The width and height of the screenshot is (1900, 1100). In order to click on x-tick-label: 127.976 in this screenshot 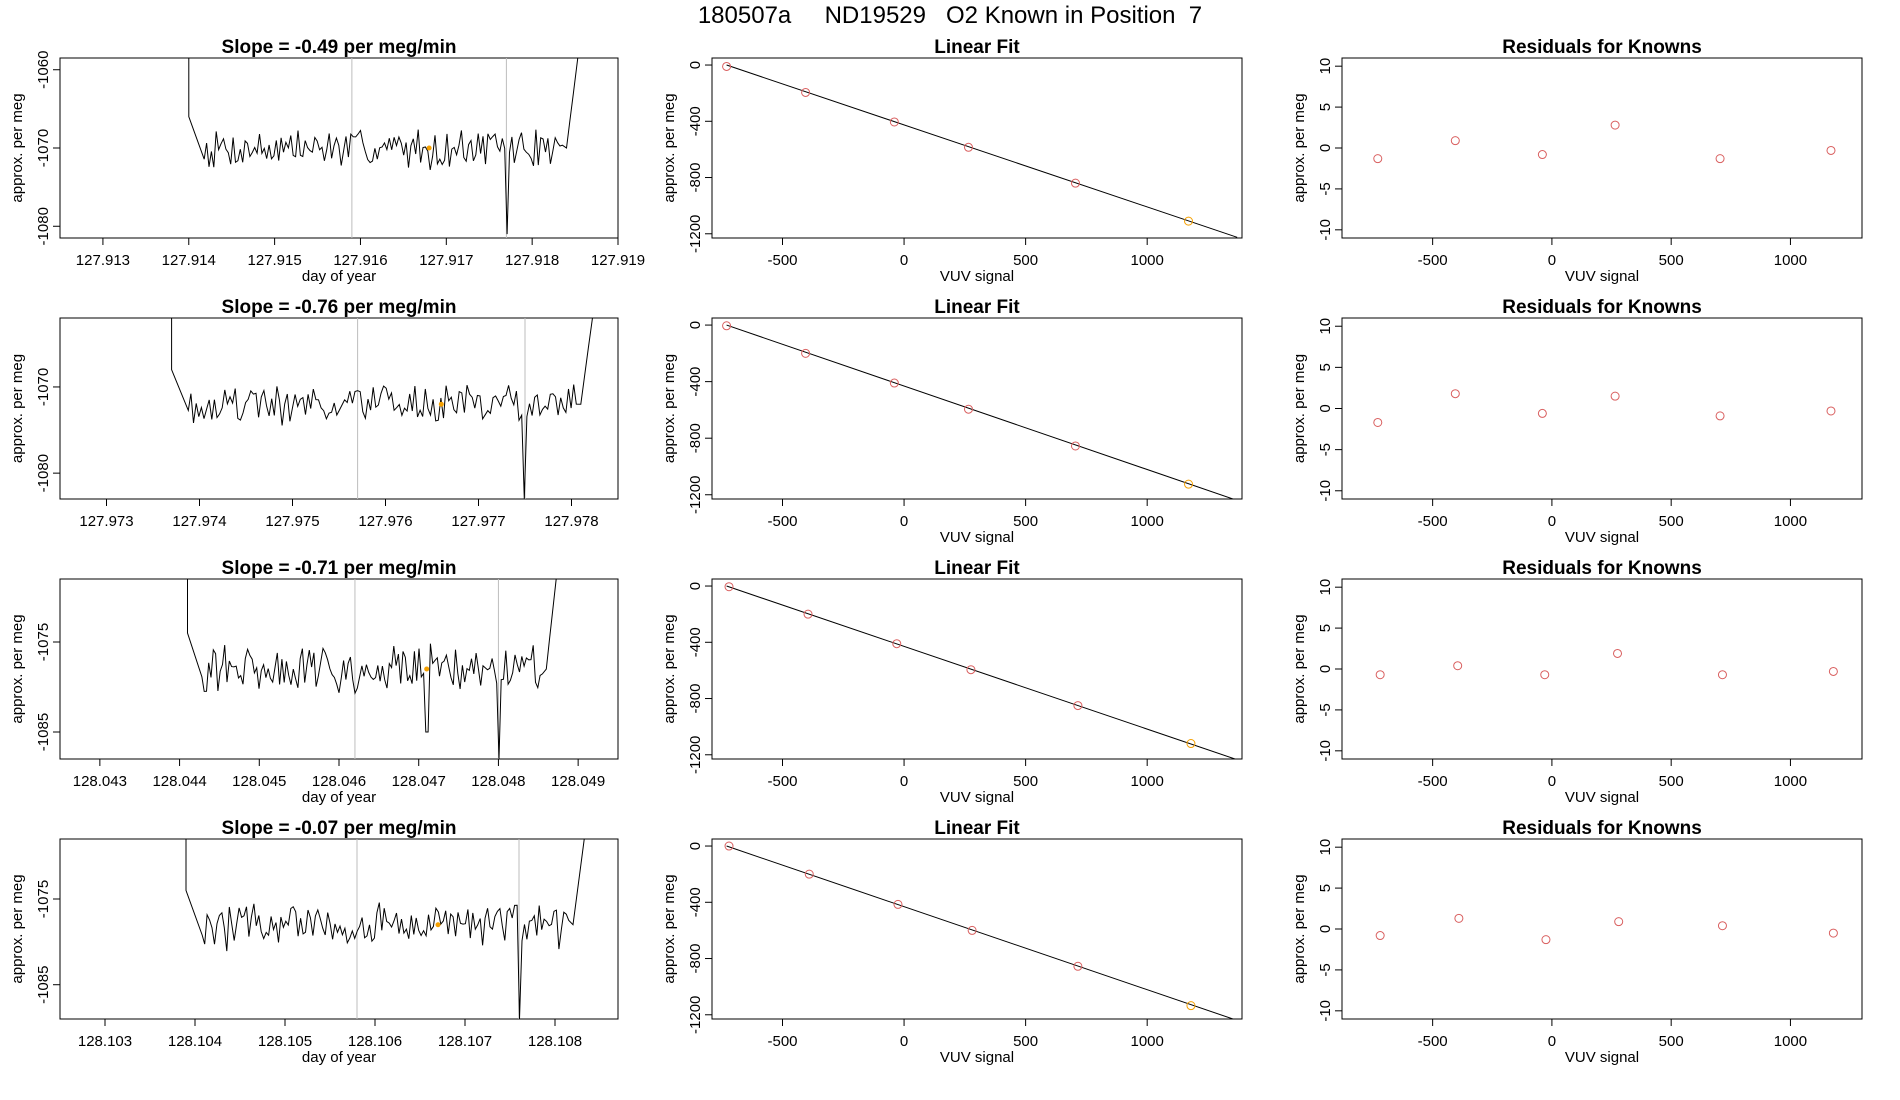, I will do `click(385, 521)`.